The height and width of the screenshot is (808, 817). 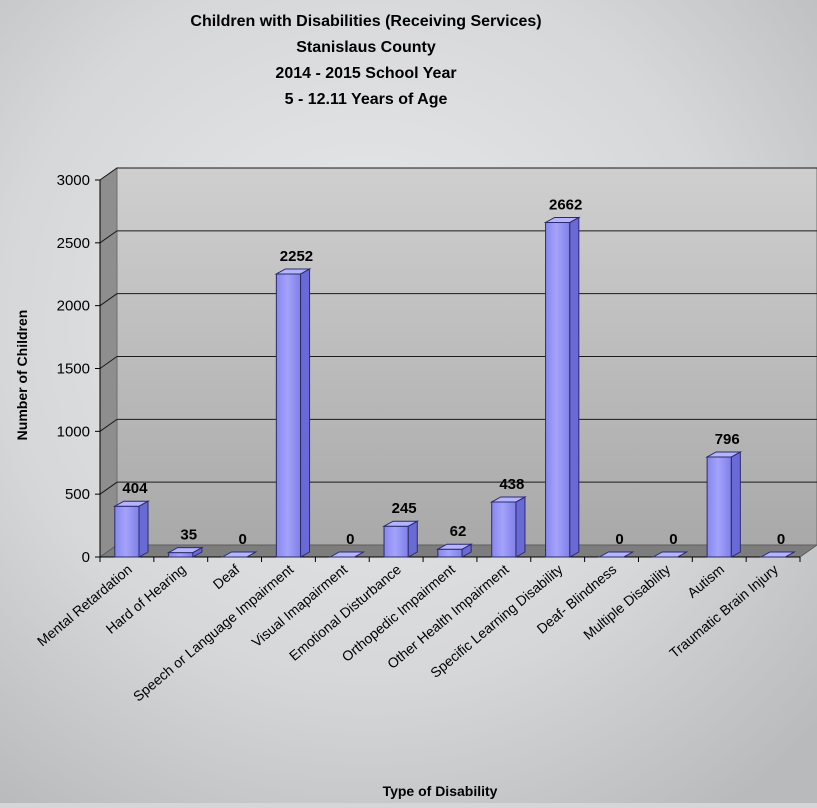 I want to click on data-label: 245, so click(x=404, y=508).